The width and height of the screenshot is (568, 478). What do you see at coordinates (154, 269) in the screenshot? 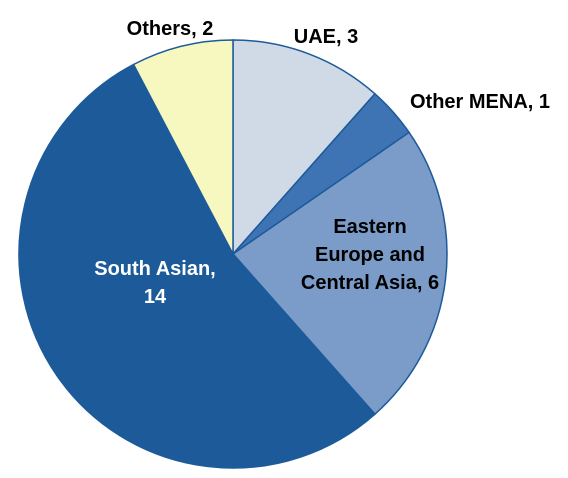
I see `label-line: South Asian,` at bounding box center [154, 269].